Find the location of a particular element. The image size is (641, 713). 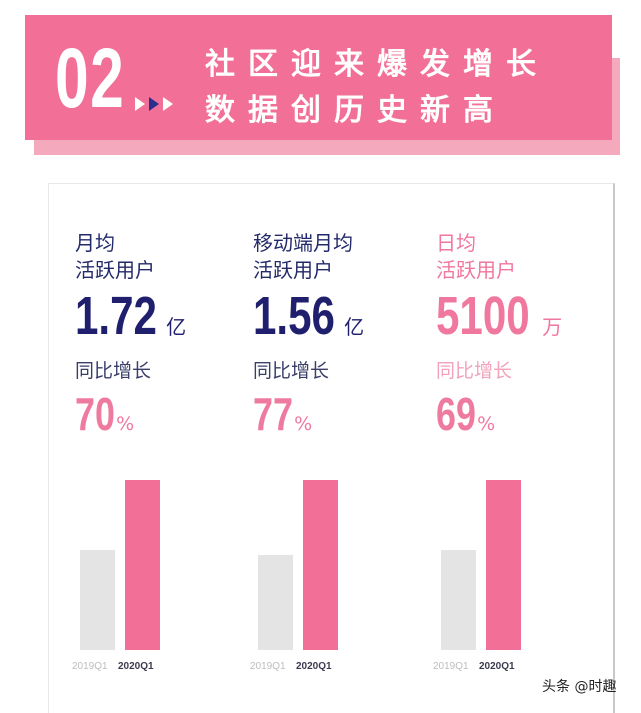

title-line-1: 社区迎来爆发增长 is located at coordinates (377, 64).